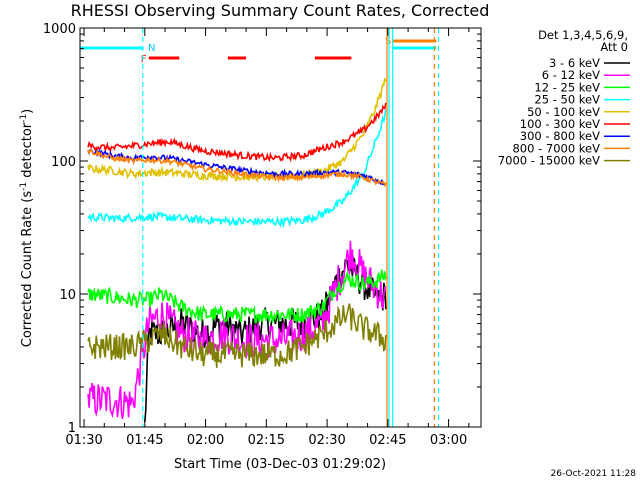 This screenshot has width=640, height=480. Describe the element at coordinates (571, 75) in the screenshot. I see `legend-label-2: 6 - 12 keV` at that location.